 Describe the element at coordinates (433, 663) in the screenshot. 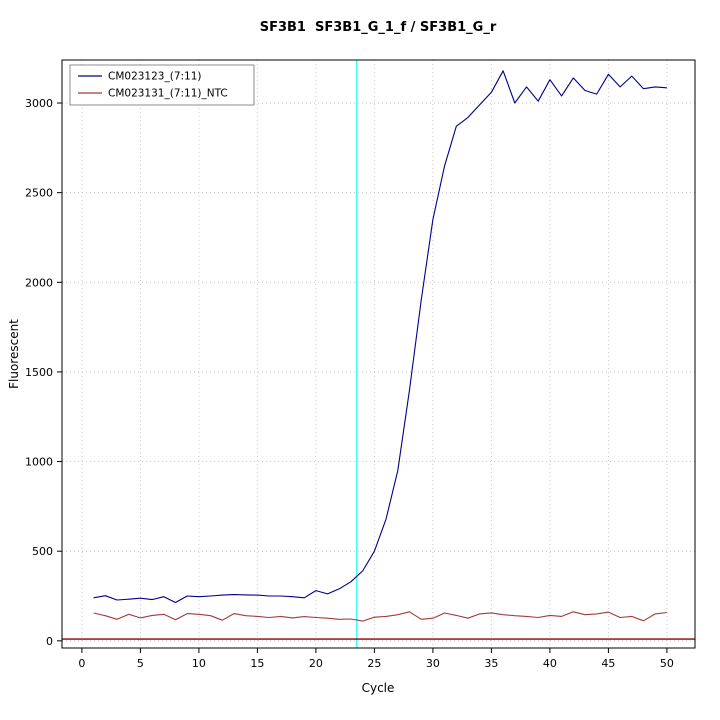

I see `x-tick-label: 30` at that location.